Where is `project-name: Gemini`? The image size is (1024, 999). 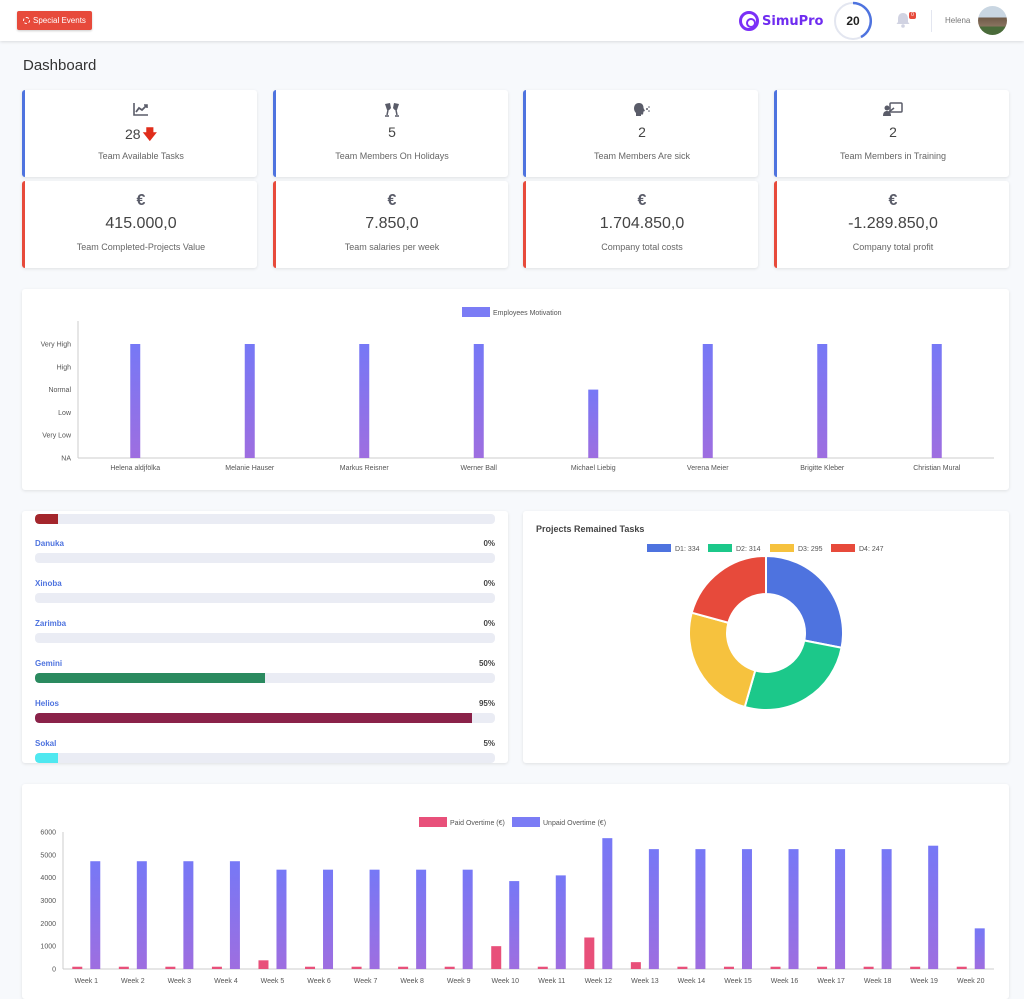 project-name: Gemini is located at coordinates (49, 663).